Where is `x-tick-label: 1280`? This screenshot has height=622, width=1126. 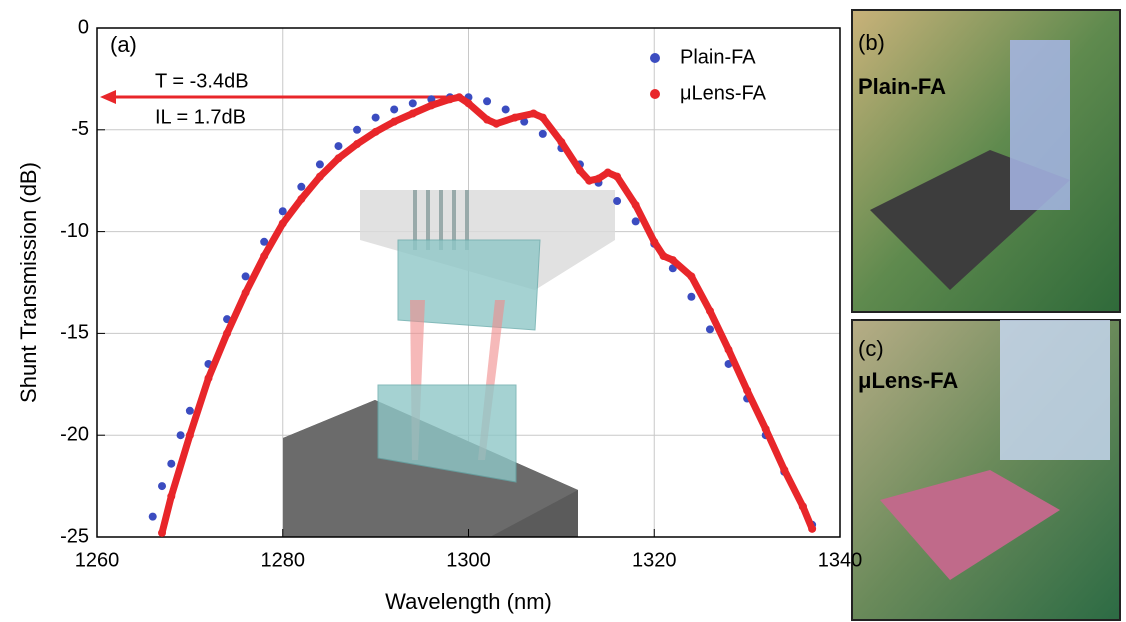 x-tick-label: 1280 is located at coordinates (283, 560).